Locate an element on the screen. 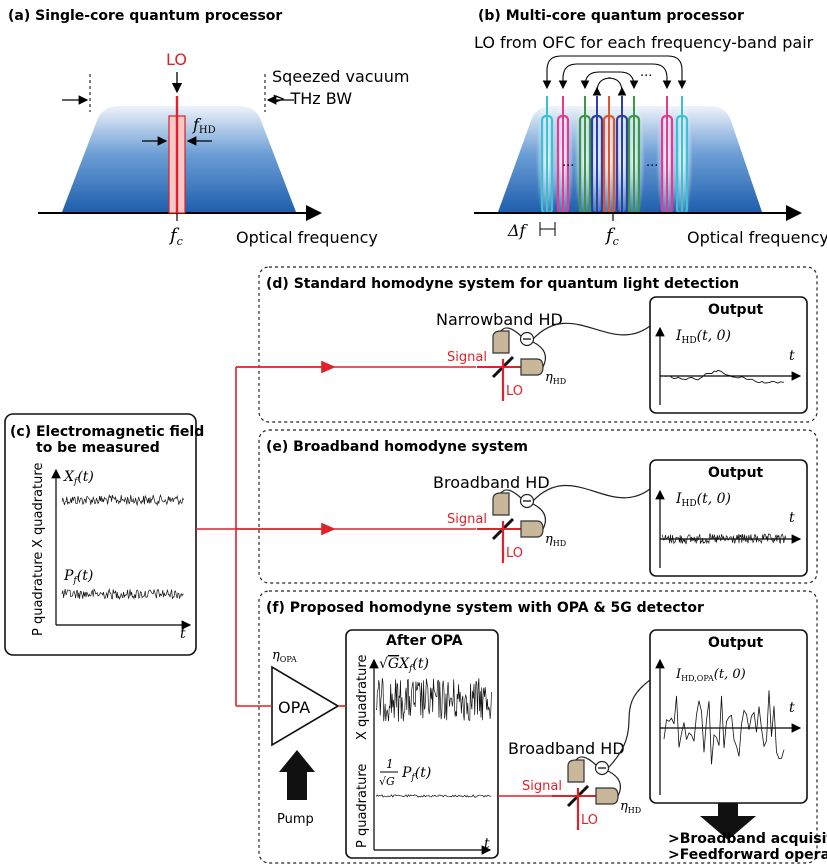 This screenshot has width=827, height=867. after-opa-x-label: √GXf(t) is located at coordinates (404, 665).